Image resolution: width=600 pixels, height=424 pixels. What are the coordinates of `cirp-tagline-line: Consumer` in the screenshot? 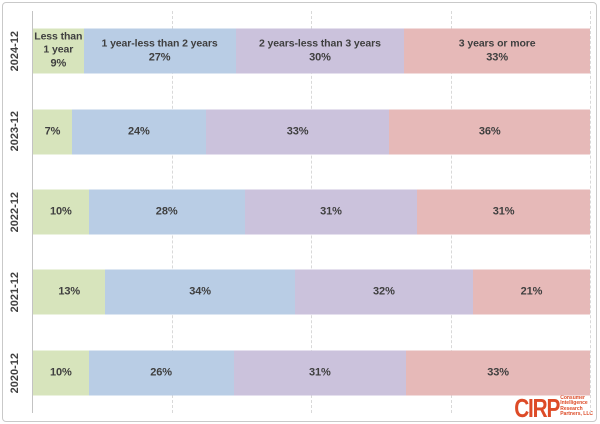 It's located at (572, 397).